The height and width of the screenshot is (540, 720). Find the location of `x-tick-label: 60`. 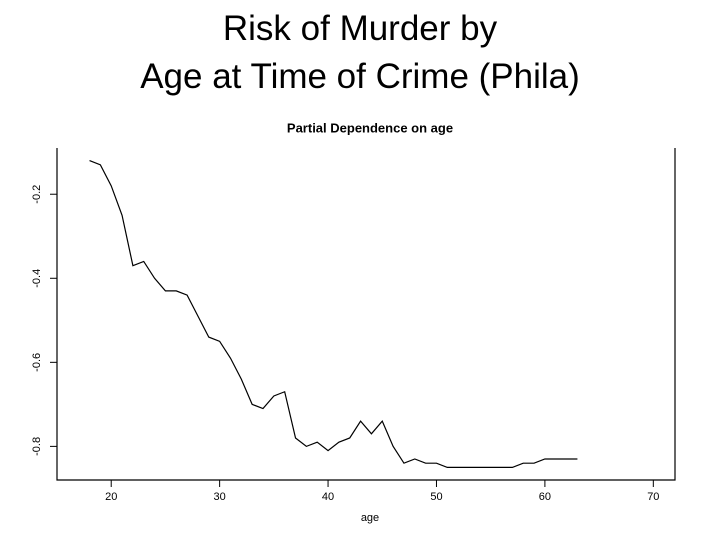

x-tick-label: 60 is located at coordinates (545, 497).